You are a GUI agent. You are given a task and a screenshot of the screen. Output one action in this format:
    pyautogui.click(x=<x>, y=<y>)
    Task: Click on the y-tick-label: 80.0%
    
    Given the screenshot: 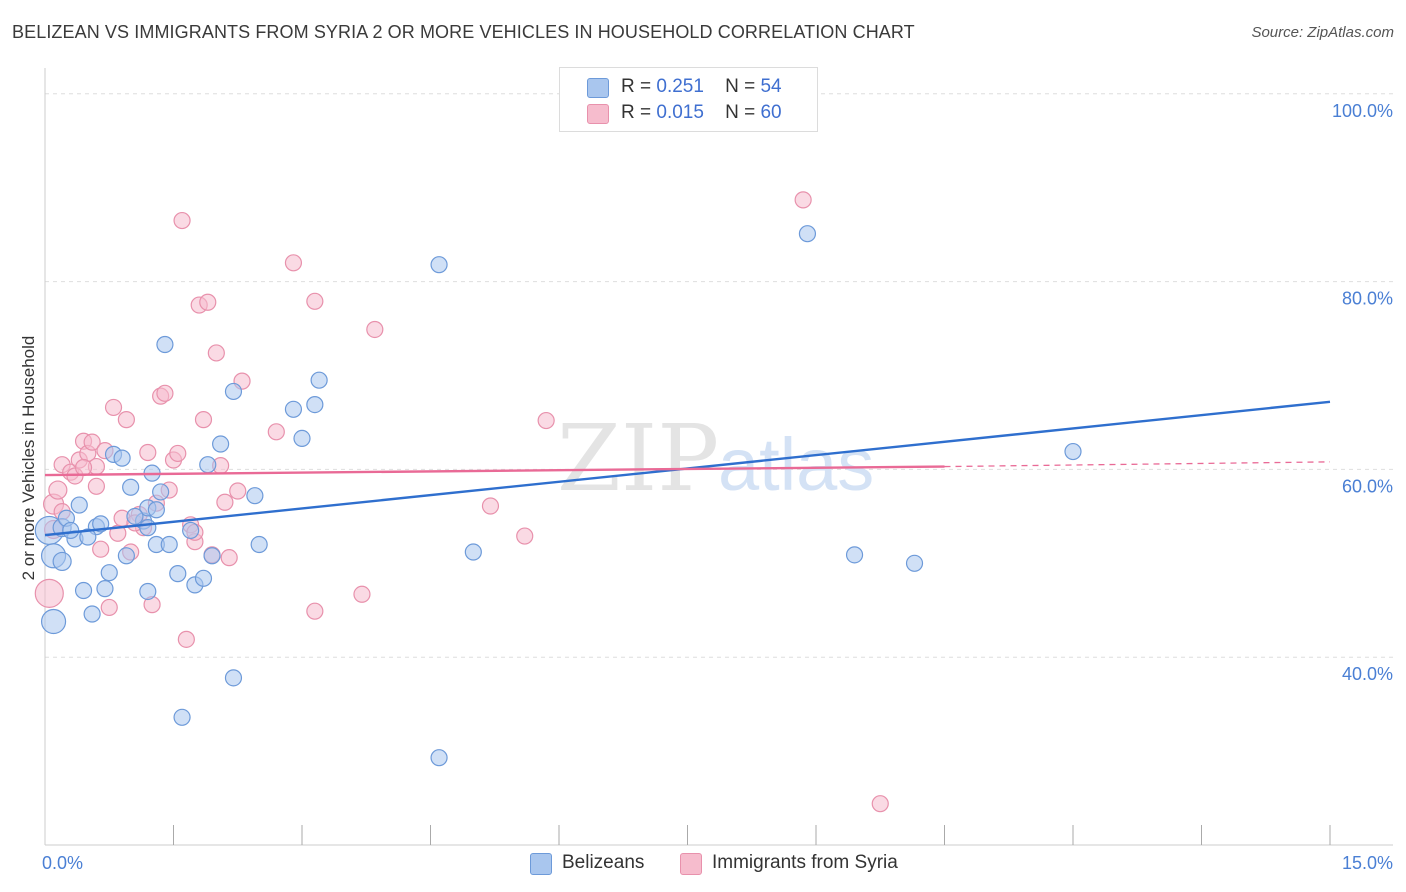 What is the action you would take?
    pyautogui.click(x=1367, y=299)
    